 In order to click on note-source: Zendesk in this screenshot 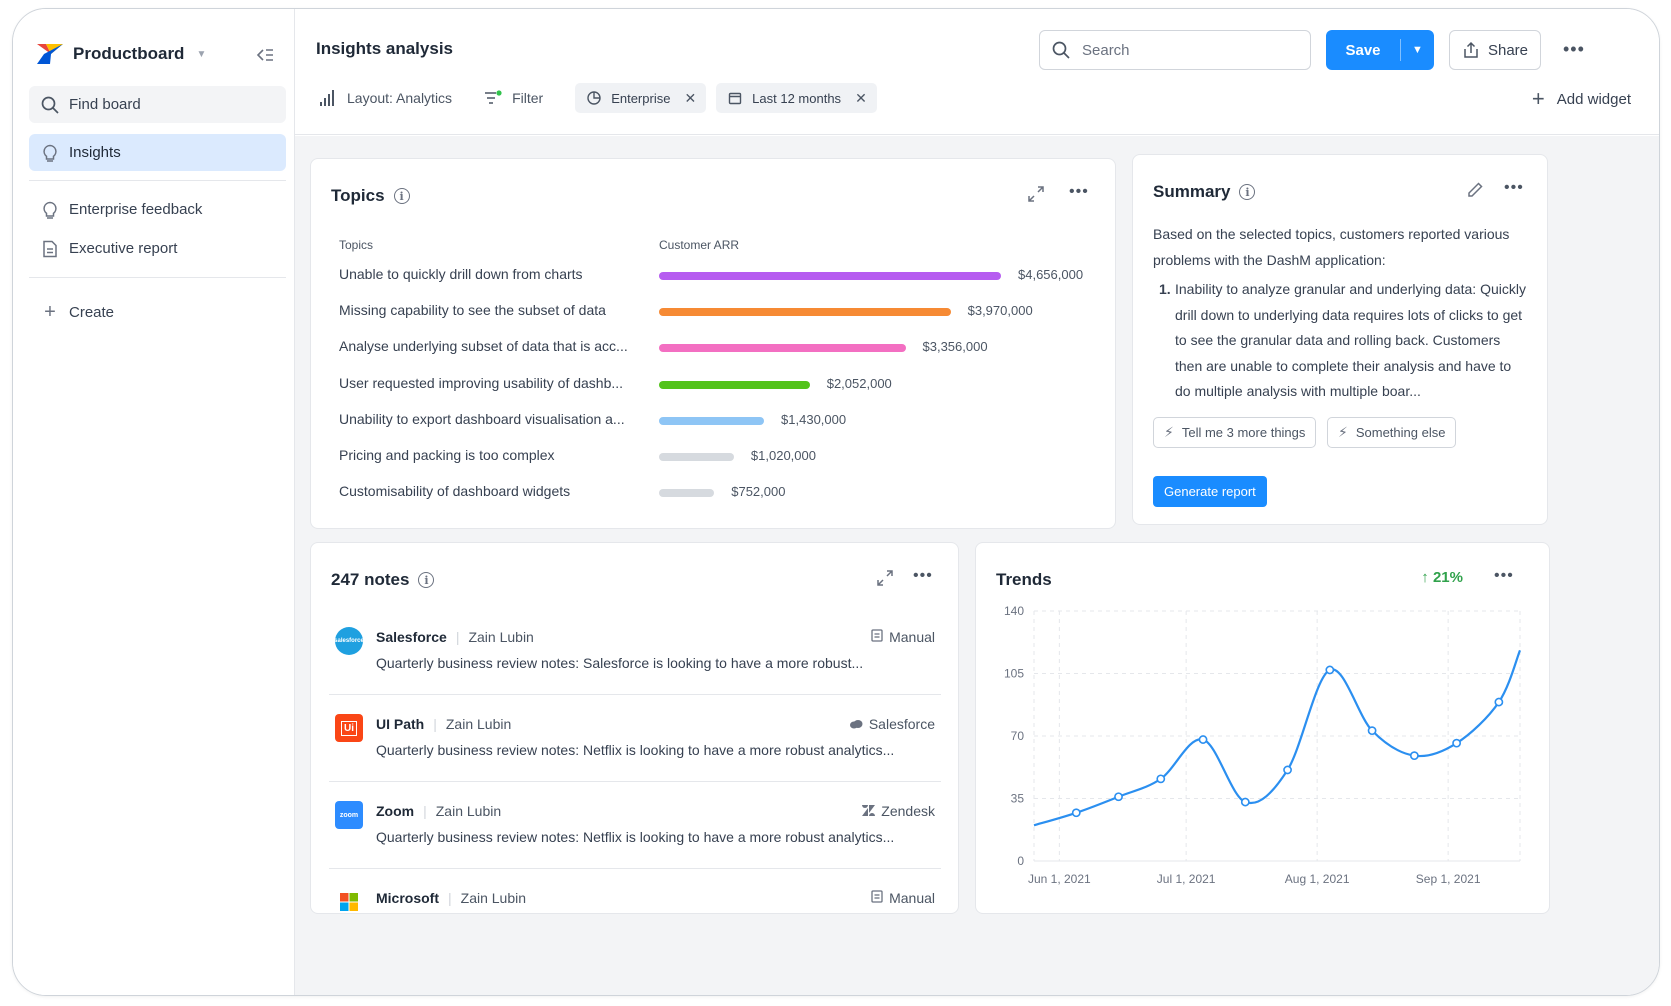, I will do `click(898, 811)`.